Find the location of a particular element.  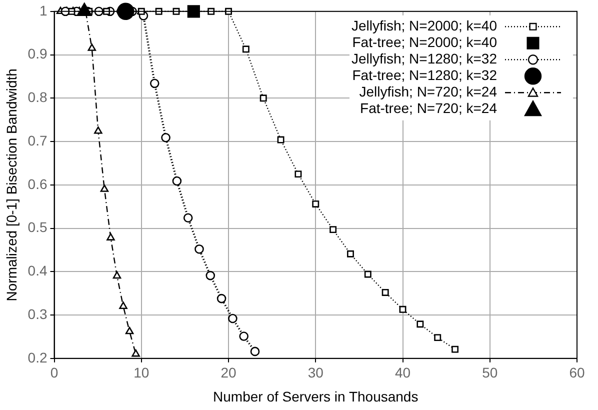

y-tick-label: 0.9 is located at coordinates (38, 54).